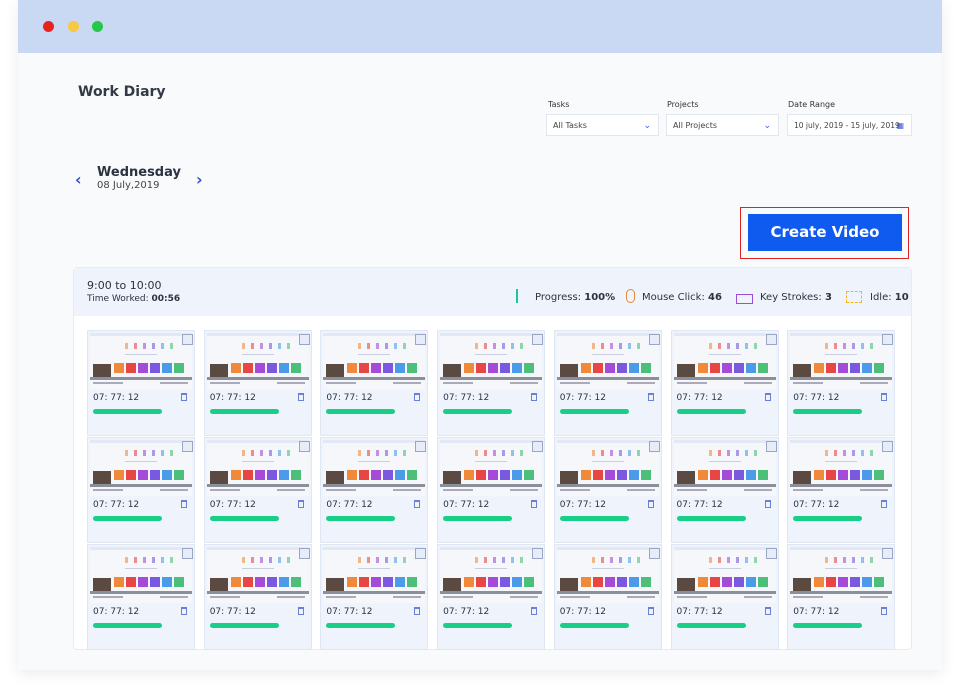 The image size is (960, 690). Describe the element at coordinates (722, 125) in the screenshot. I see `projects-dropdown: All Projects ⌄` at that location.